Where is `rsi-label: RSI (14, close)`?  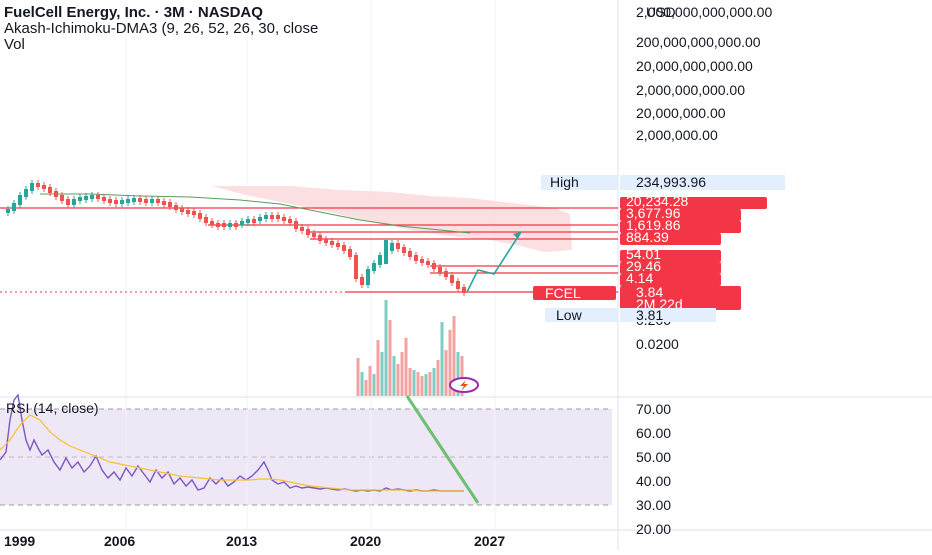 rsi-label: RSI (14, close) is located at coordinates (52, 408).